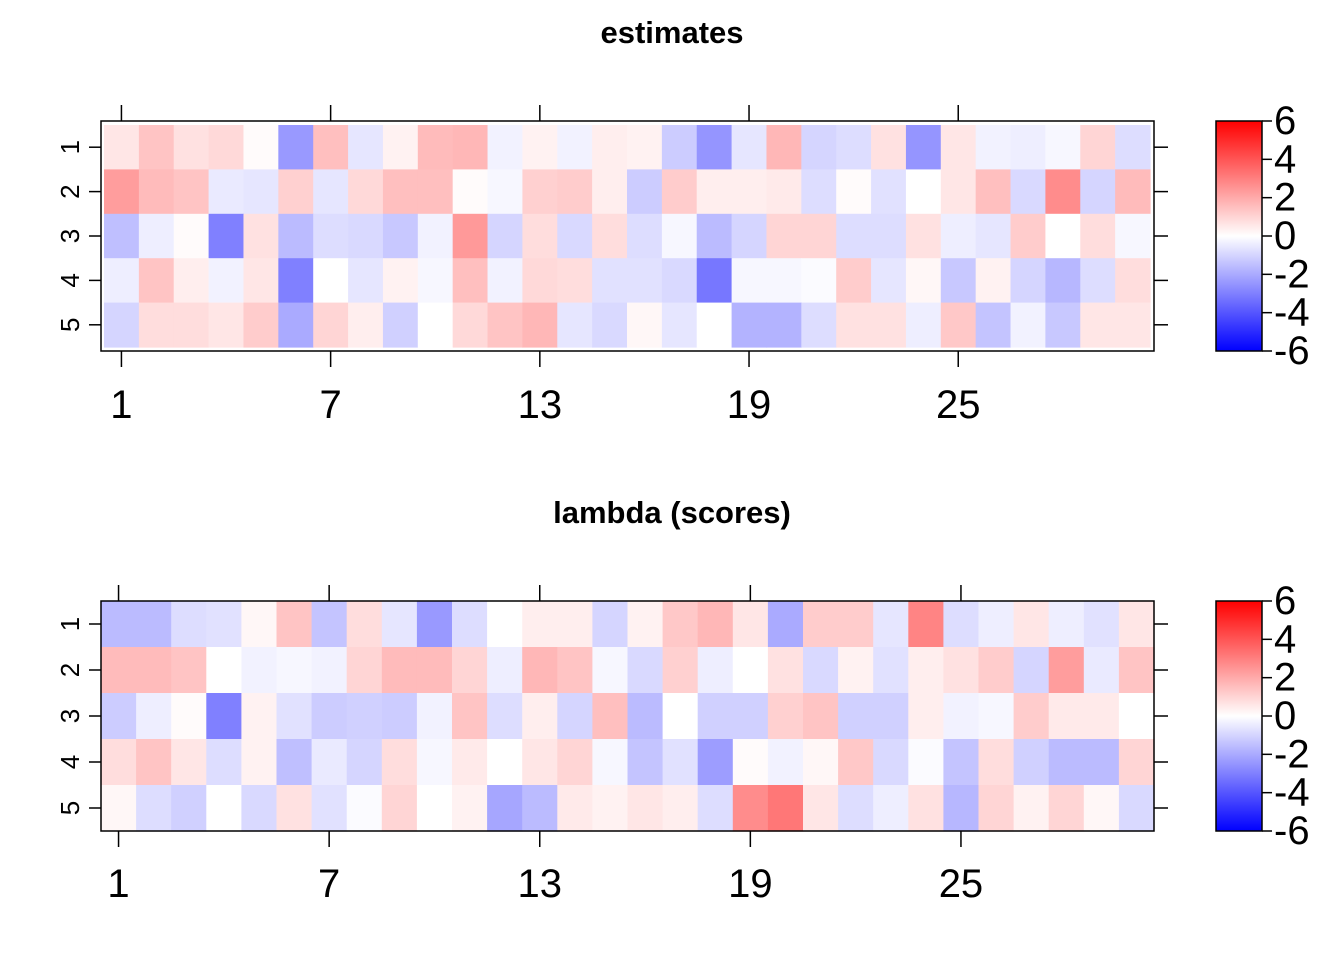  What do you see at coordinates (1285, 236) in the screenshot?
I see `colorbar-tick-label: 0` at bounding box center [1285, 236].